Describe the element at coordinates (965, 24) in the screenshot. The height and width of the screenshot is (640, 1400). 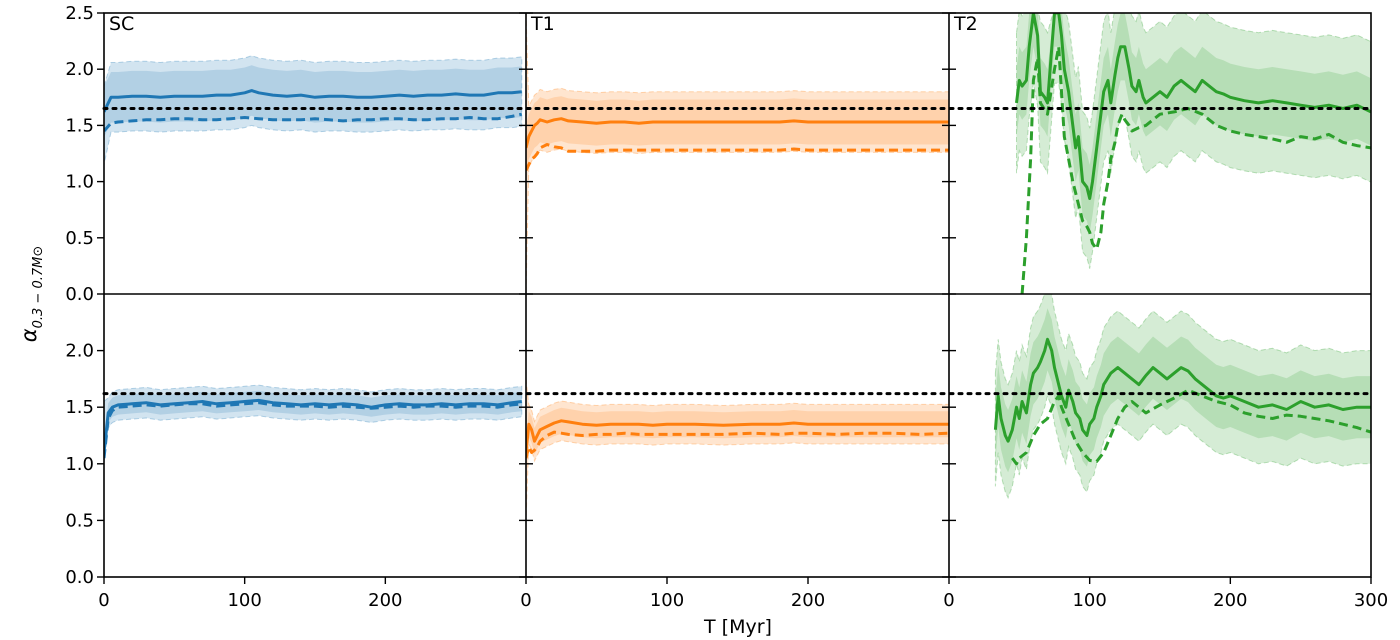
I see `panel-label-t2: T2` at that location.